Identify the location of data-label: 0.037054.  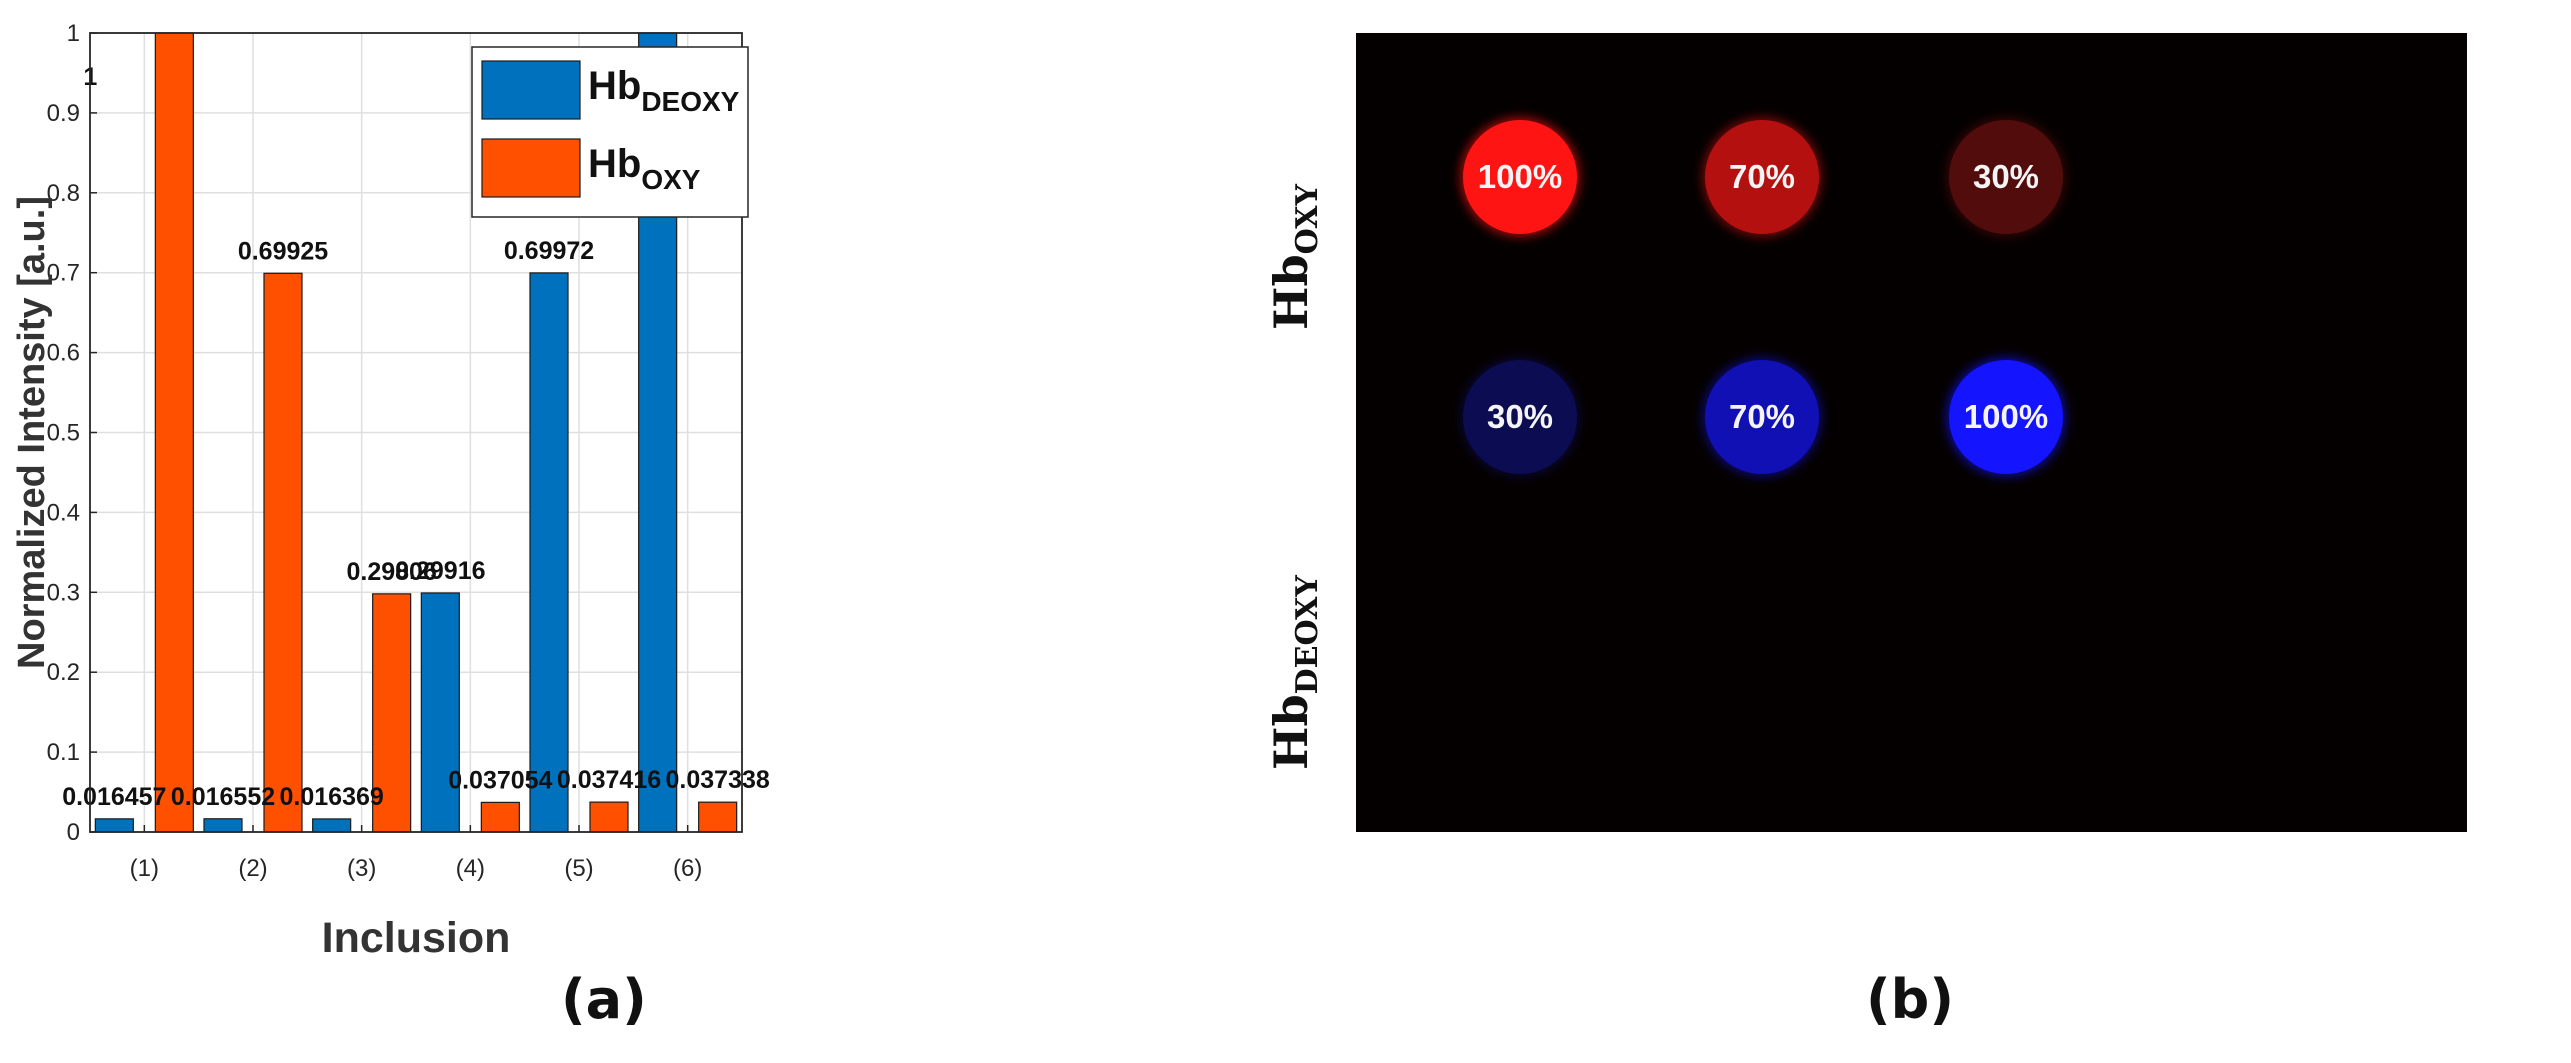
(500, 780).